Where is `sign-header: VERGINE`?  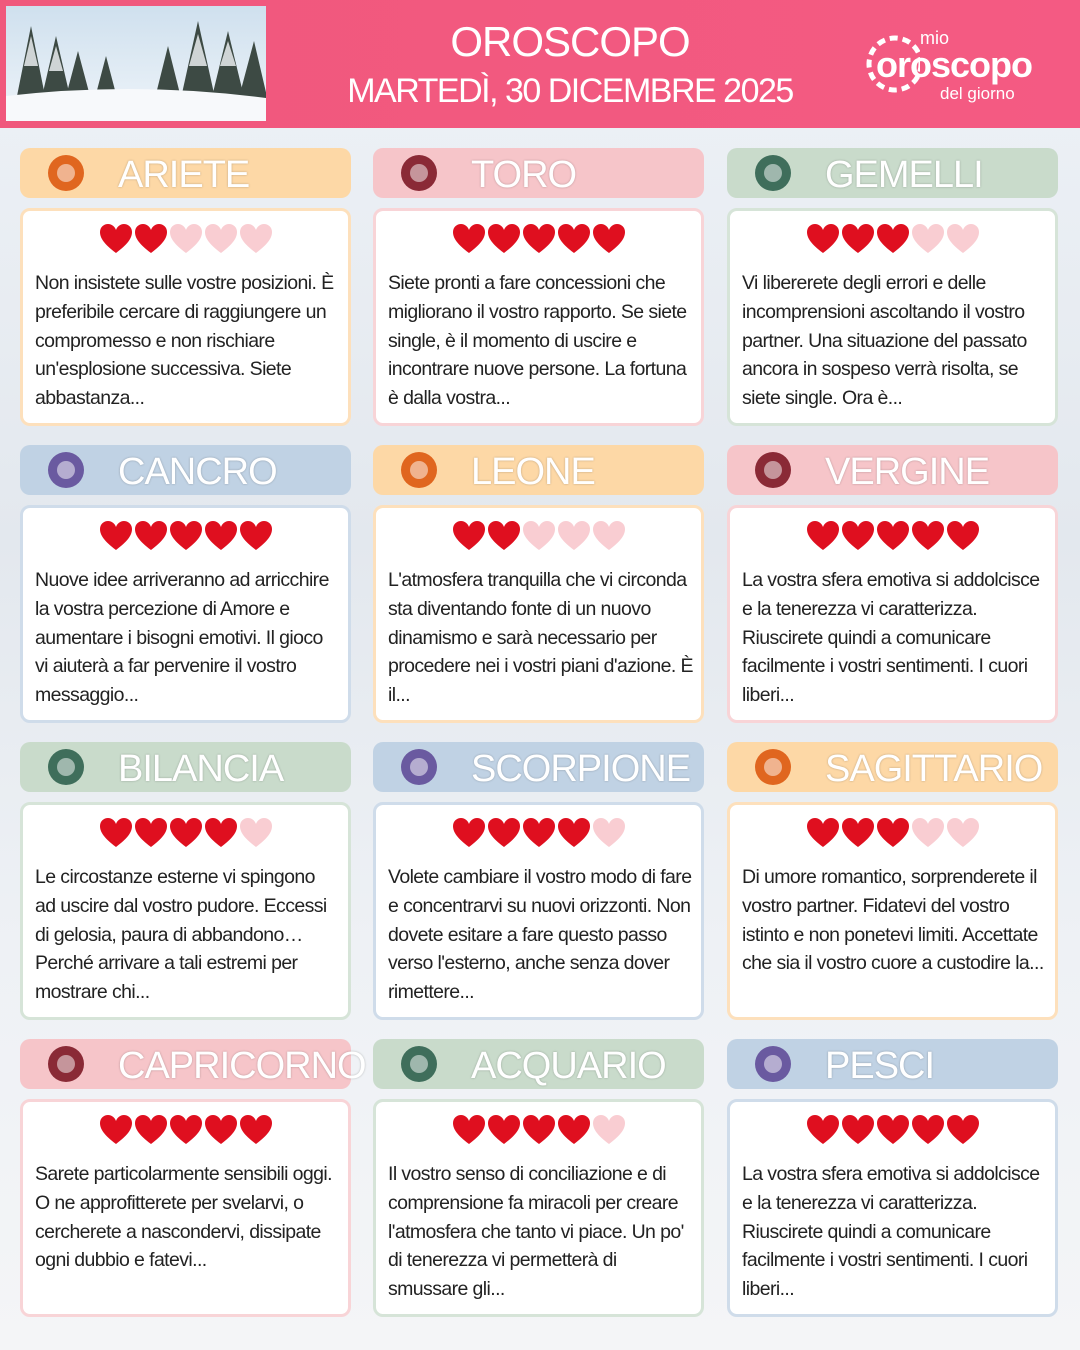 sign-header: VERGINE is located at coordinates (892, 470).